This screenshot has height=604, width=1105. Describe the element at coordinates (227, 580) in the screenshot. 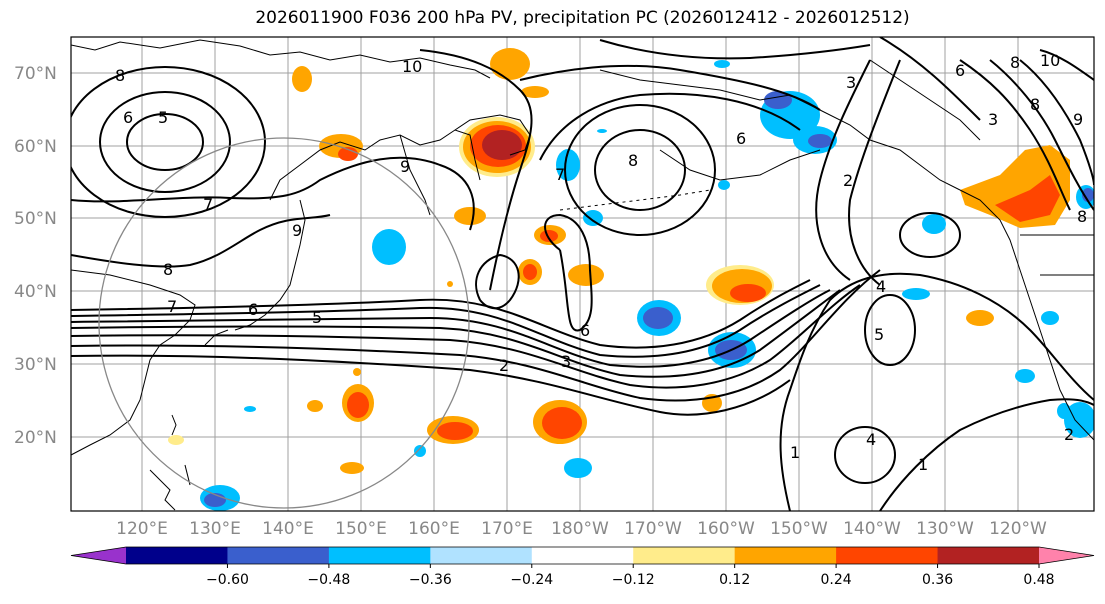

I see `colorbar-tick-label: −0.60` at that location.